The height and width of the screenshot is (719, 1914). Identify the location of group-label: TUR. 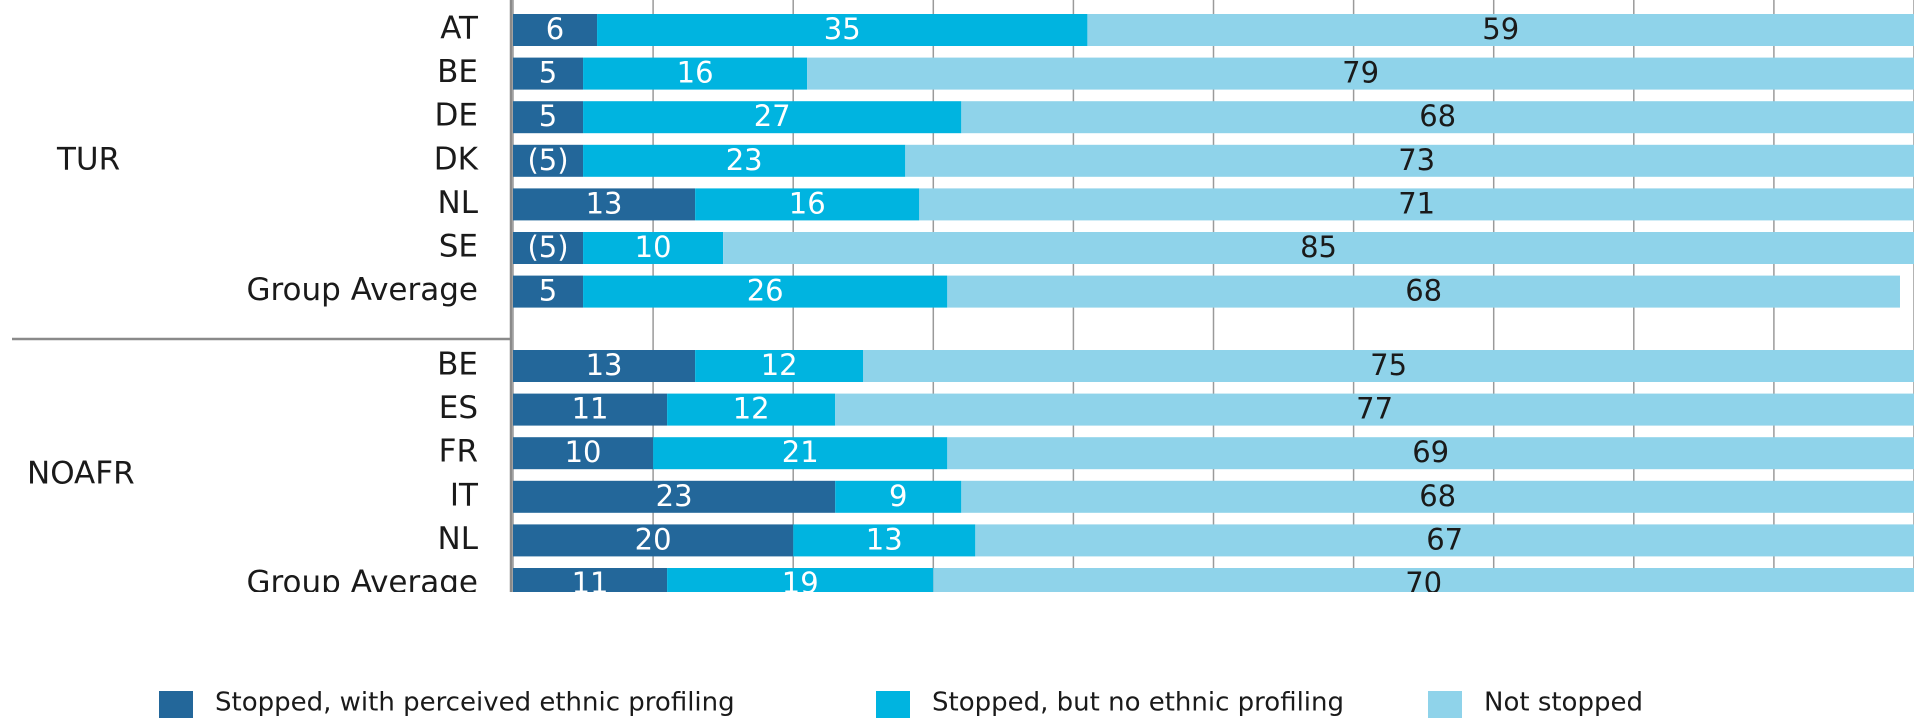
(88, 159).